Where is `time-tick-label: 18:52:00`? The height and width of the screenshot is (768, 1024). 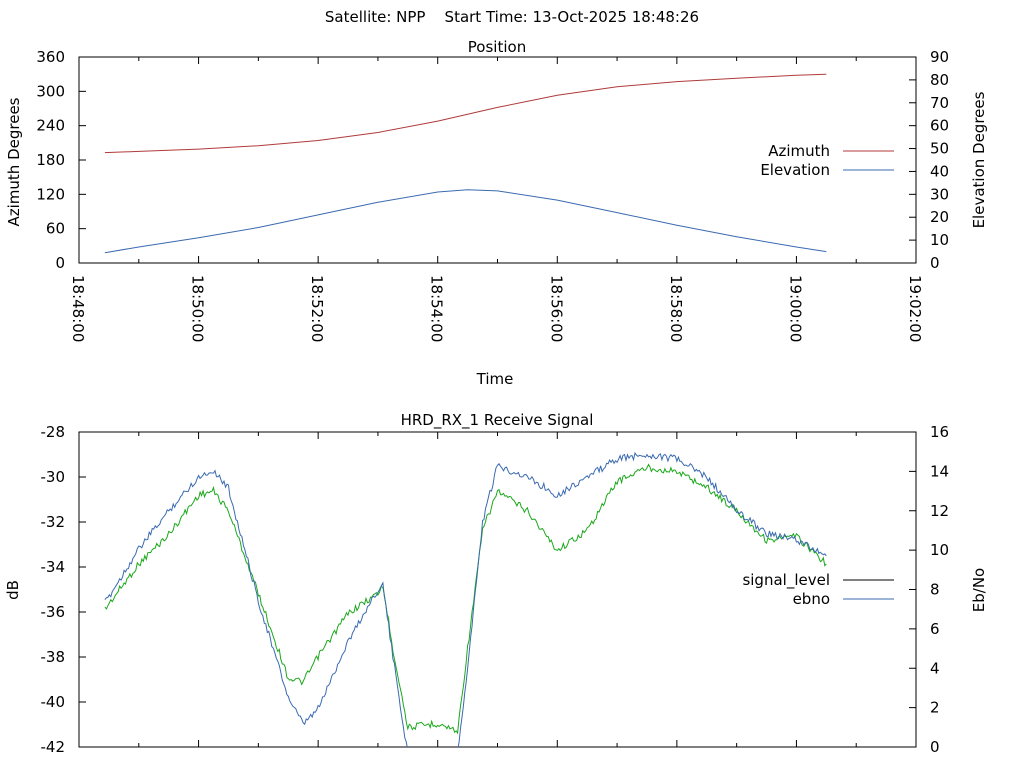 time-tick-label: 18:52:00 is located at coordinates (317, 308).